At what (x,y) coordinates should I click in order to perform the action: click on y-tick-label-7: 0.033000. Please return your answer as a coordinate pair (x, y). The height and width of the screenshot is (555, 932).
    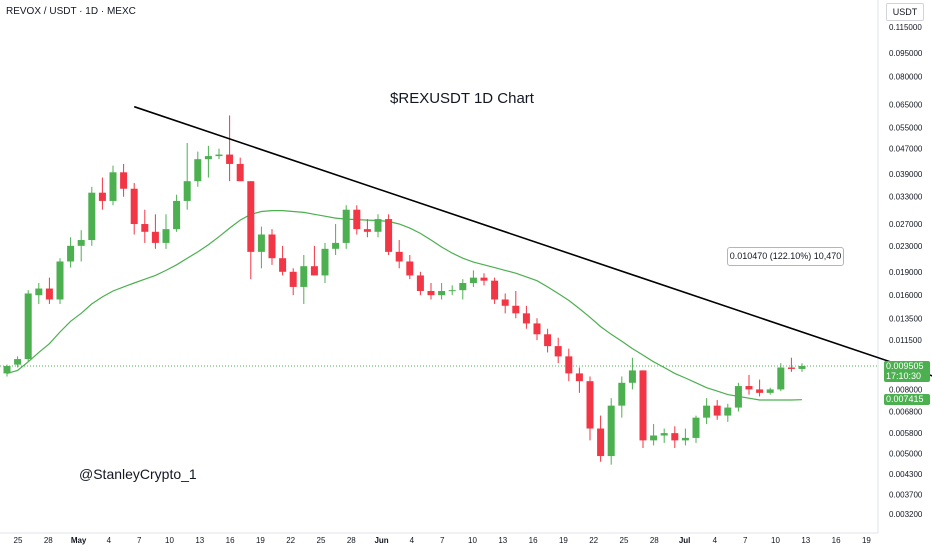
    Looking at the image, I should click on (906, 197).